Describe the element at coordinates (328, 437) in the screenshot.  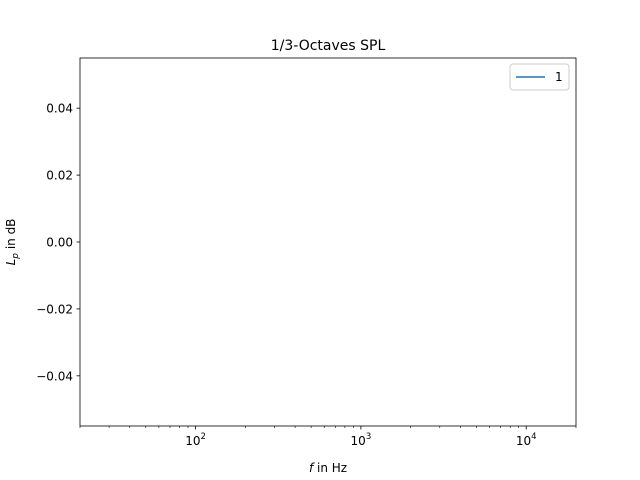
I see `x-axis-ticks: 10² 10³ 10⁴` at that location.